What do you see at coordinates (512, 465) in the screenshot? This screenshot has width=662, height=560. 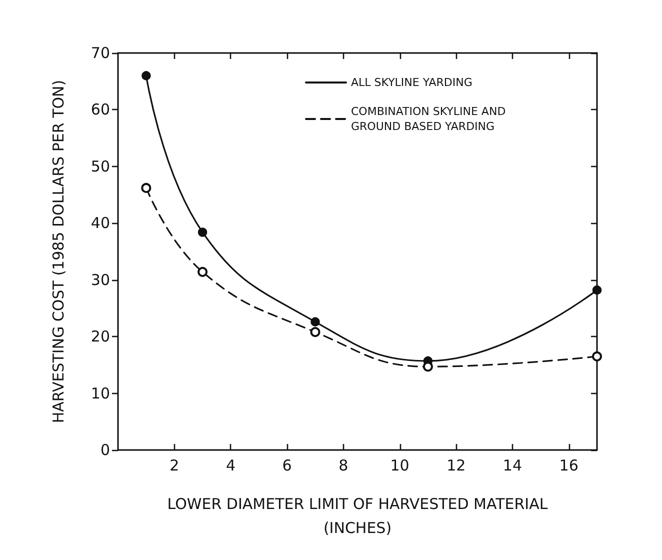 I see `x-tick-label: 14` at bounding box center [512, 465].